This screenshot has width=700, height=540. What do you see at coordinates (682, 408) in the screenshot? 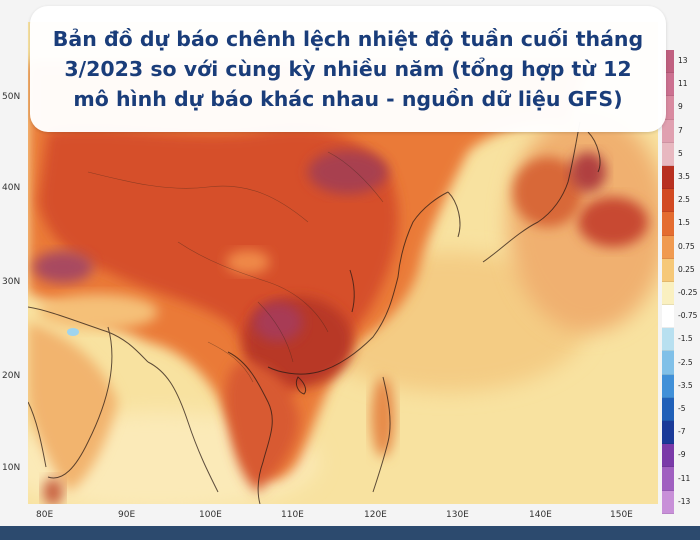
I see `scale-value-label: -5` at bounding box center [682, 408].